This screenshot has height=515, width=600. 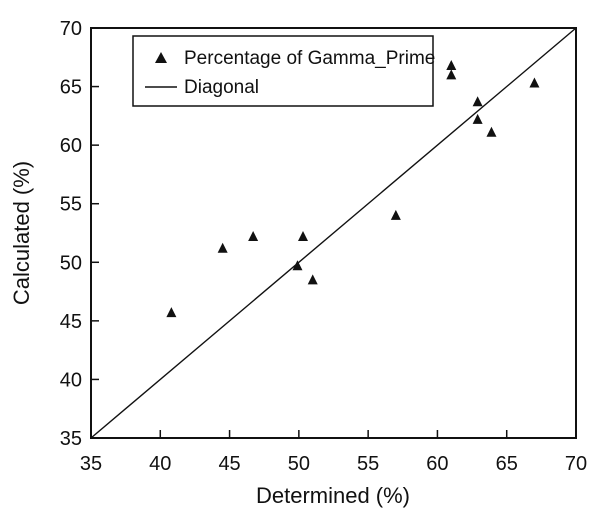 What do you see at coordinates (71, 439) in the screenshot?
I see `y-tick-label: 35` at bounding box center [71, 439].